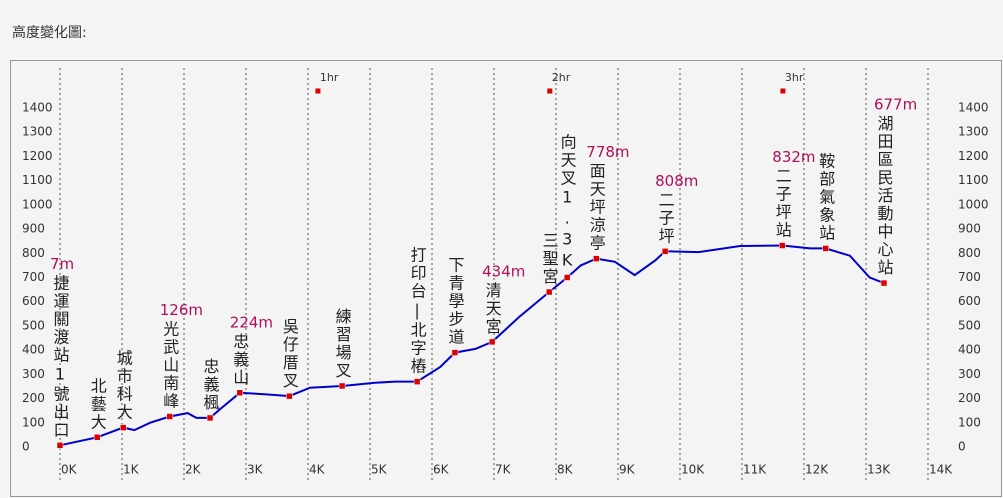  What do you see at coordinates (97, 404) in the screenshot?
I see `waypoint-name: 北藝大` at bounding box center [97, 404].